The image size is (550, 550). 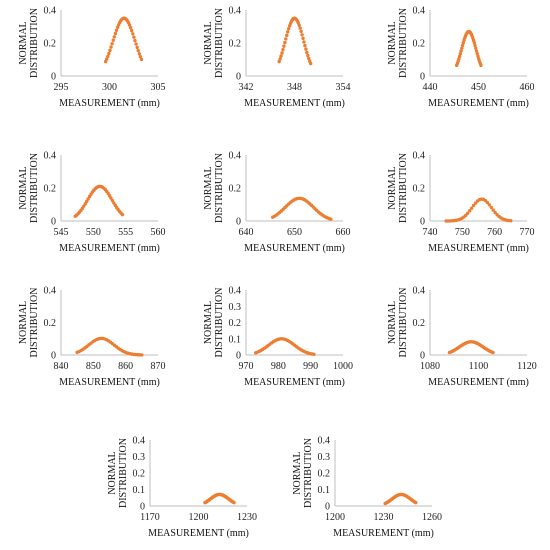 What do you see at coordinates (158, 366) in the screenshot?
I see `x-tick-label: 870` at bounding box center [158, 366].